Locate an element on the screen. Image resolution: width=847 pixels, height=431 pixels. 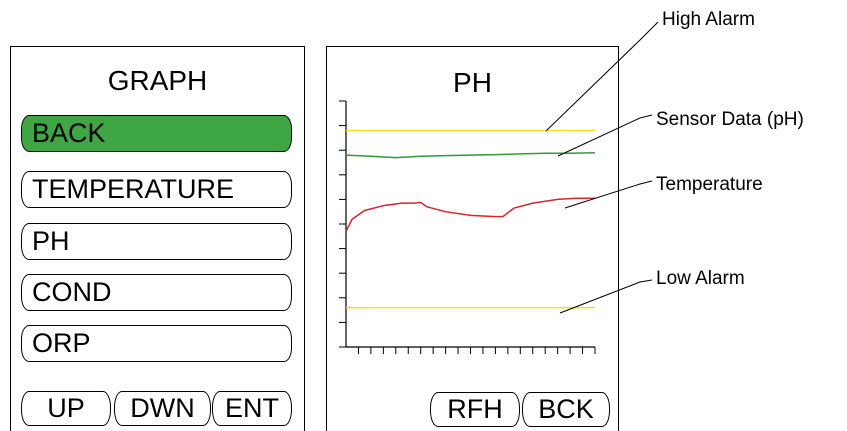
menu-item-orp: ORP is located at coordinates (156, 343).